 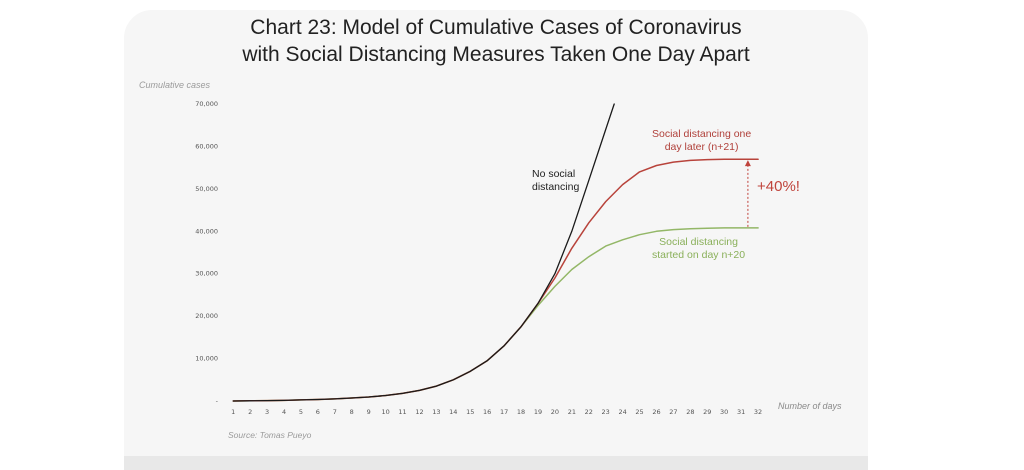 I want to click on x-tick-label: 10, so click(x=385, y=412).